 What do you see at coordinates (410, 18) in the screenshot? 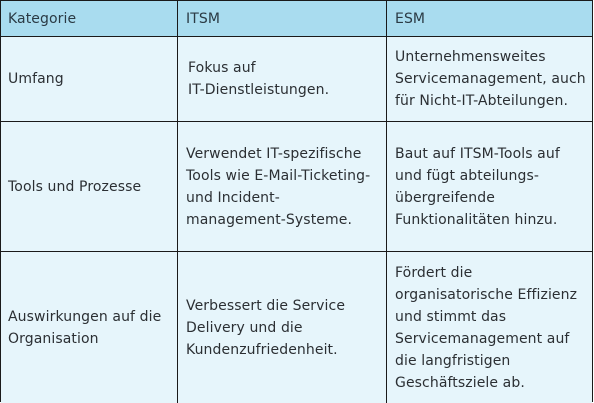
I see `header-esm: ESM` at bounding box center [410, 18].